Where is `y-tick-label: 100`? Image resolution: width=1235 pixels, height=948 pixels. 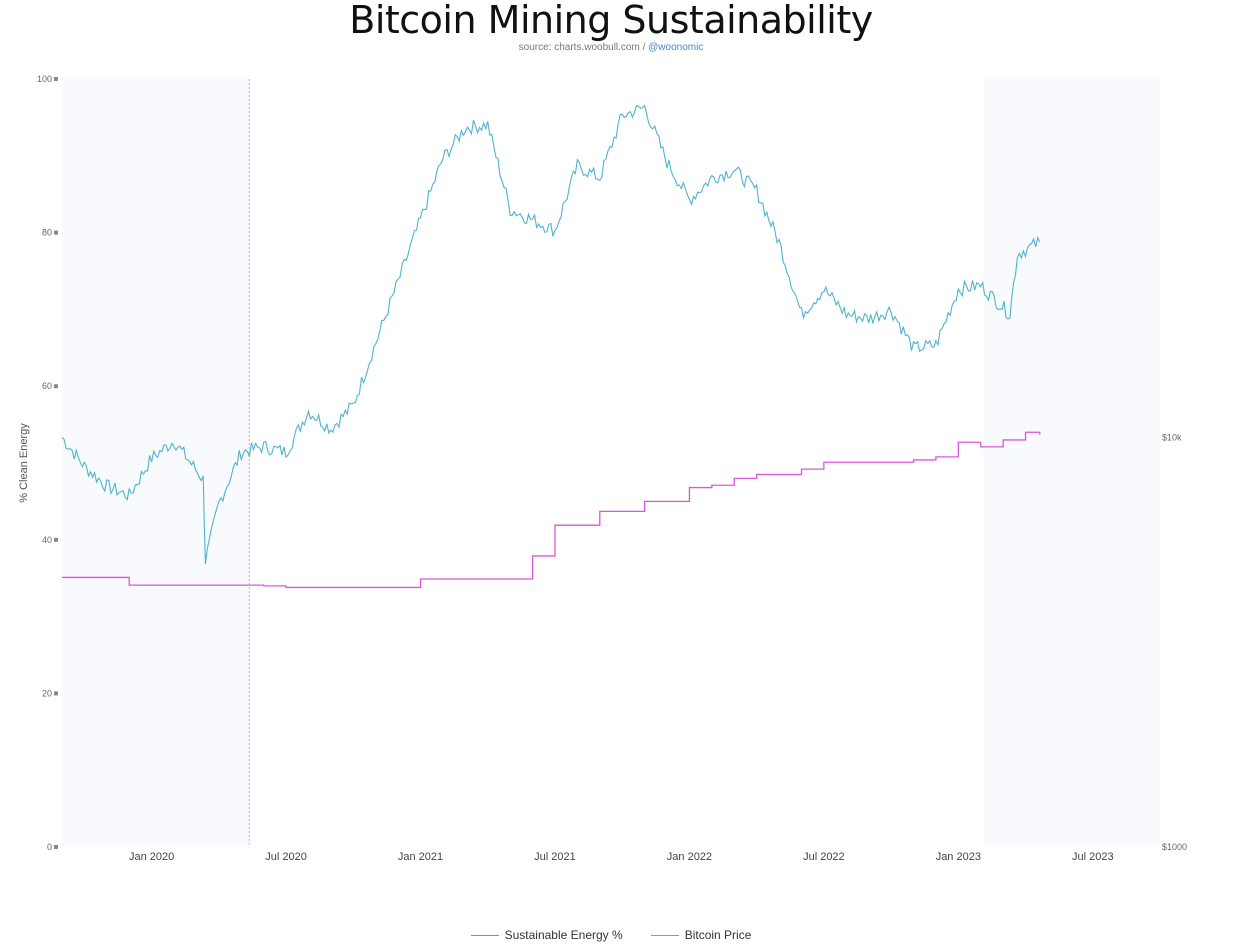 y-tick-label: 100 is located at coordinates (44, 79).